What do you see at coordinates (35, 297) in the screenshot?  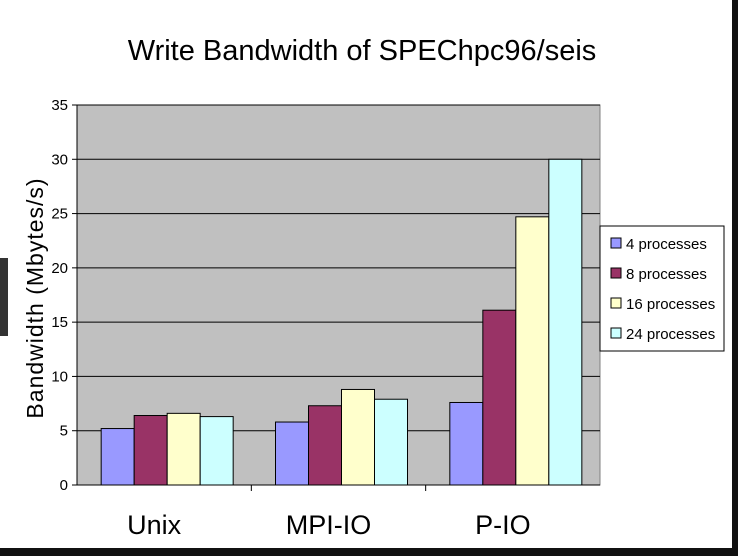 I see `y-axis-label: Bandwidth (Mbytes/s)` at bounding box center [35, 297].